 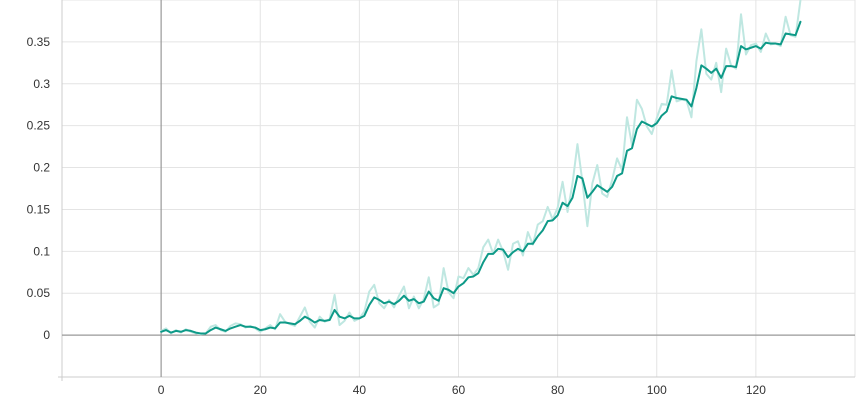 What do you see at coordinates (41, 84) in the screenshot?
I see `y-tick-label: 0.3` at bounding box center [41, 84].